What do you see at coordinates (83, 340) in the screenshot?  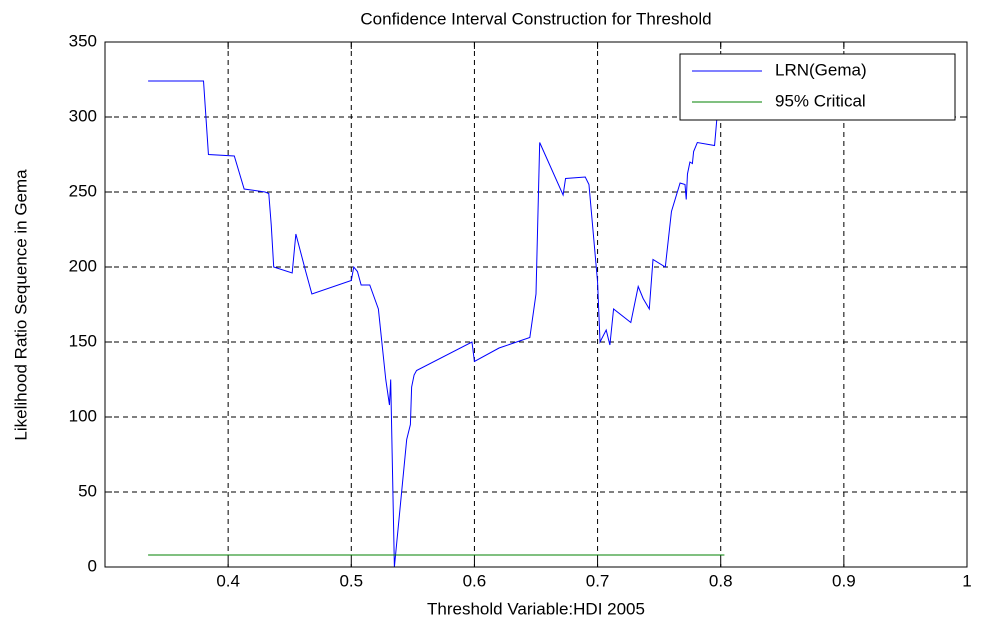 I see `y-tick-label: 150` at bounding box center [83, 340].